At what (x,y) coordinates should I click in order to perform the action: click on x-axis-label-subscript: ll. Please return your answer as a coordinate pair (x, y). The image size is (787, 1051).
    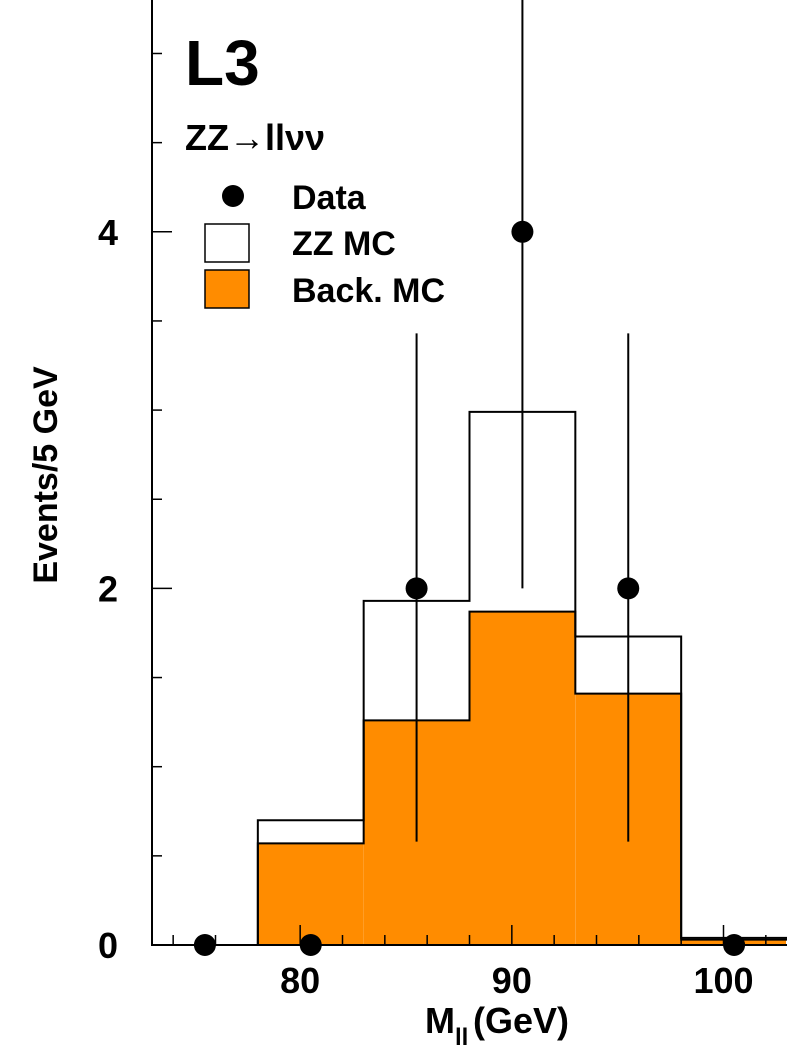
    Looking at the image, I should click on (461, 1037).